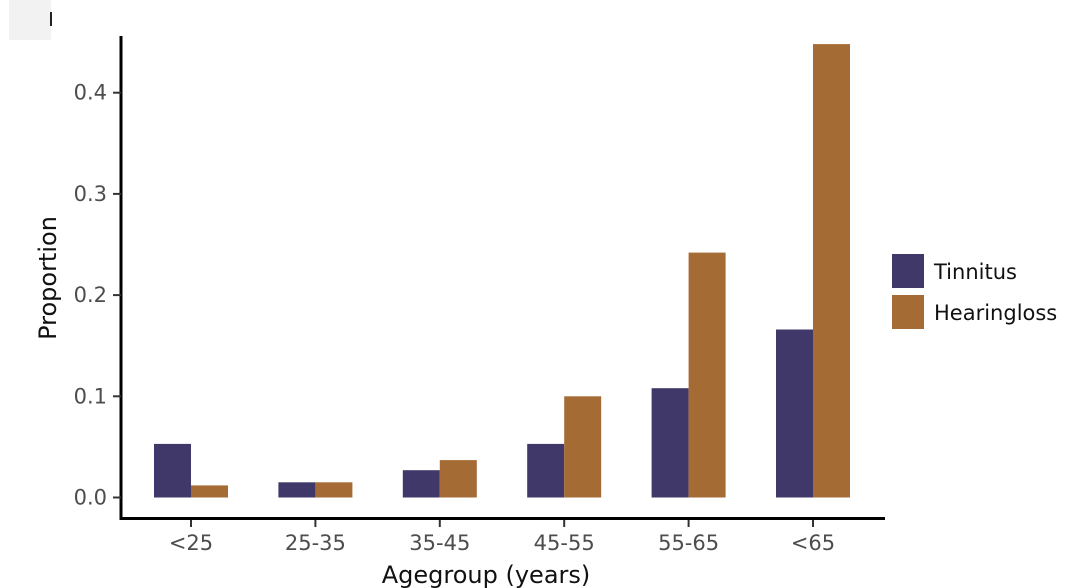 The height and width of the screenshot is (588, 1079). I want to click on y-tick-label: 0.1, so click(90, 396).